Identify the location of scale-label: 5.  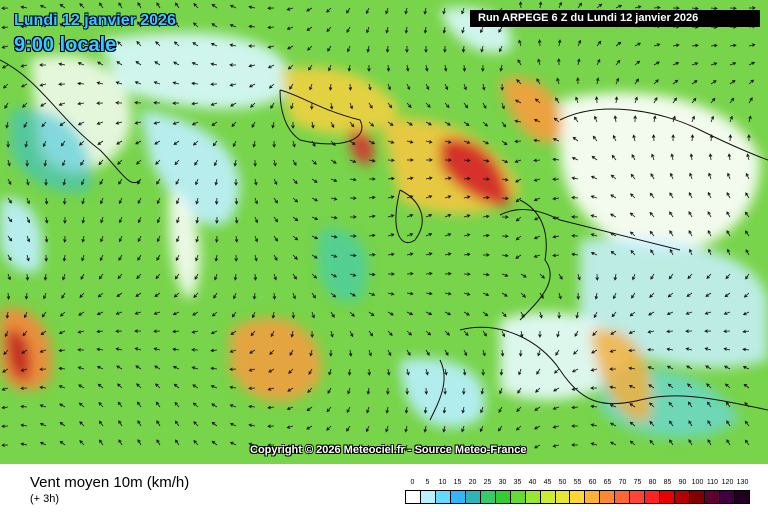
(427, 482).